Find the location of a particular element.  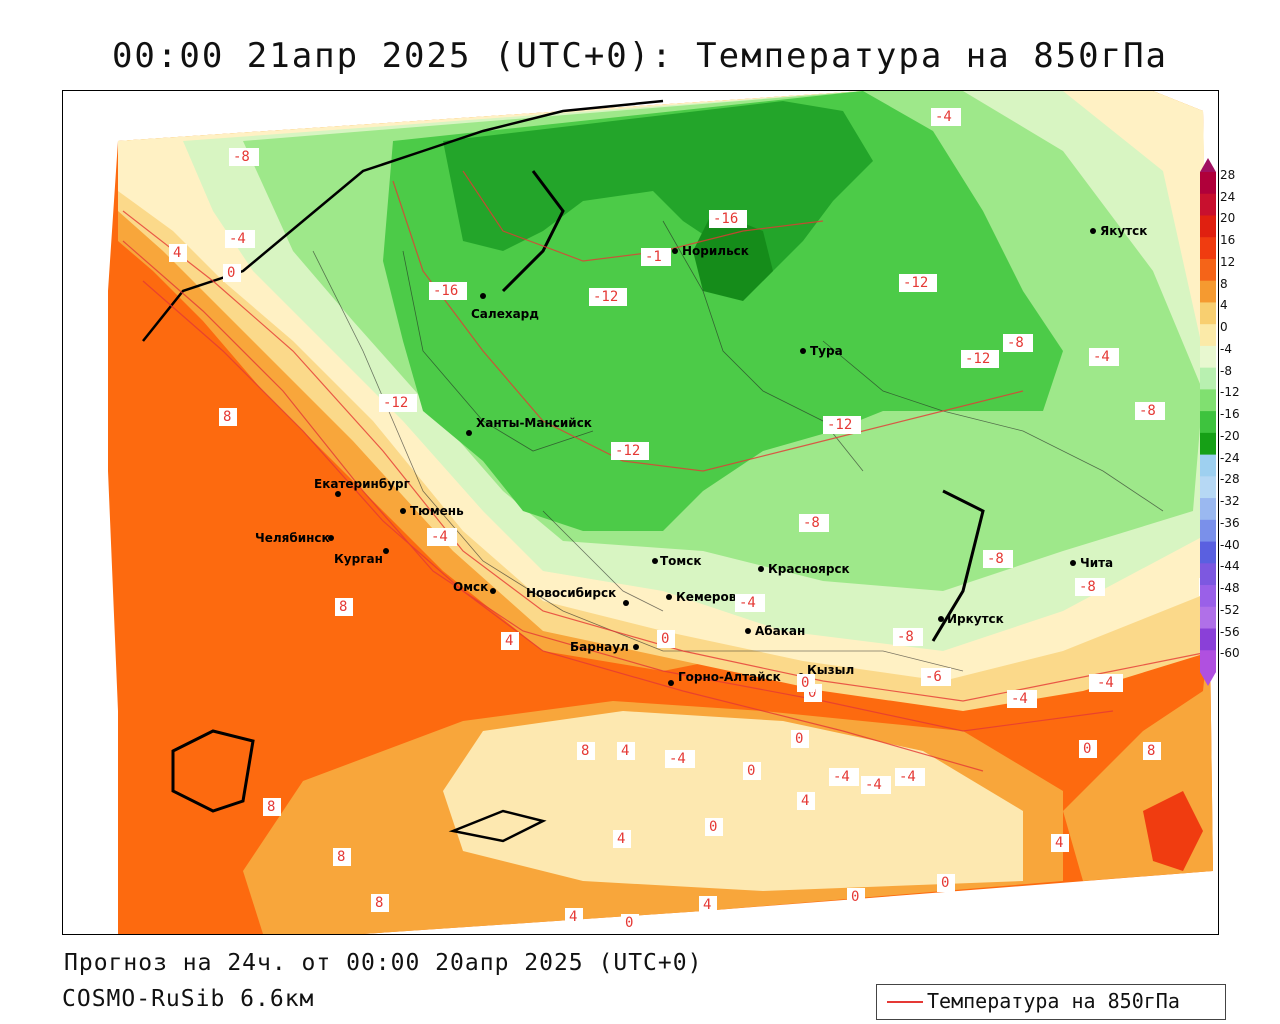

scale-label: -4 is located at coordinates (1226, 348).